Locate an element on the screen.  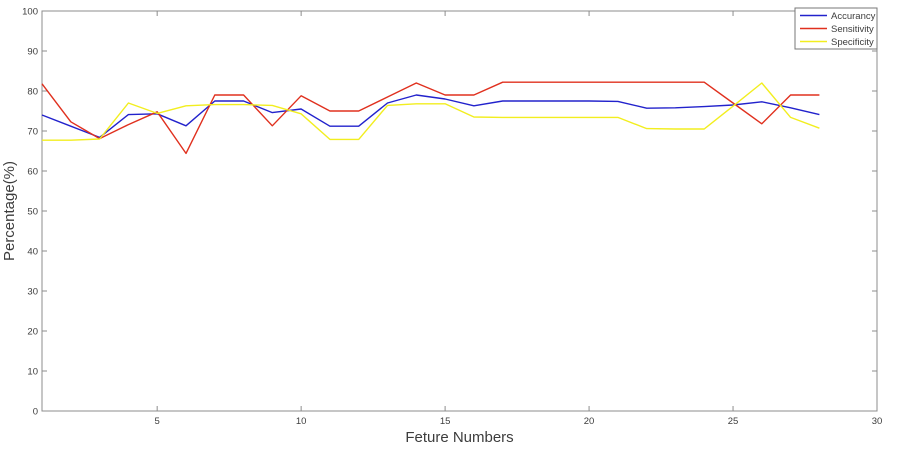
y-tick-label: 50 is located at coordinates (32, 212).